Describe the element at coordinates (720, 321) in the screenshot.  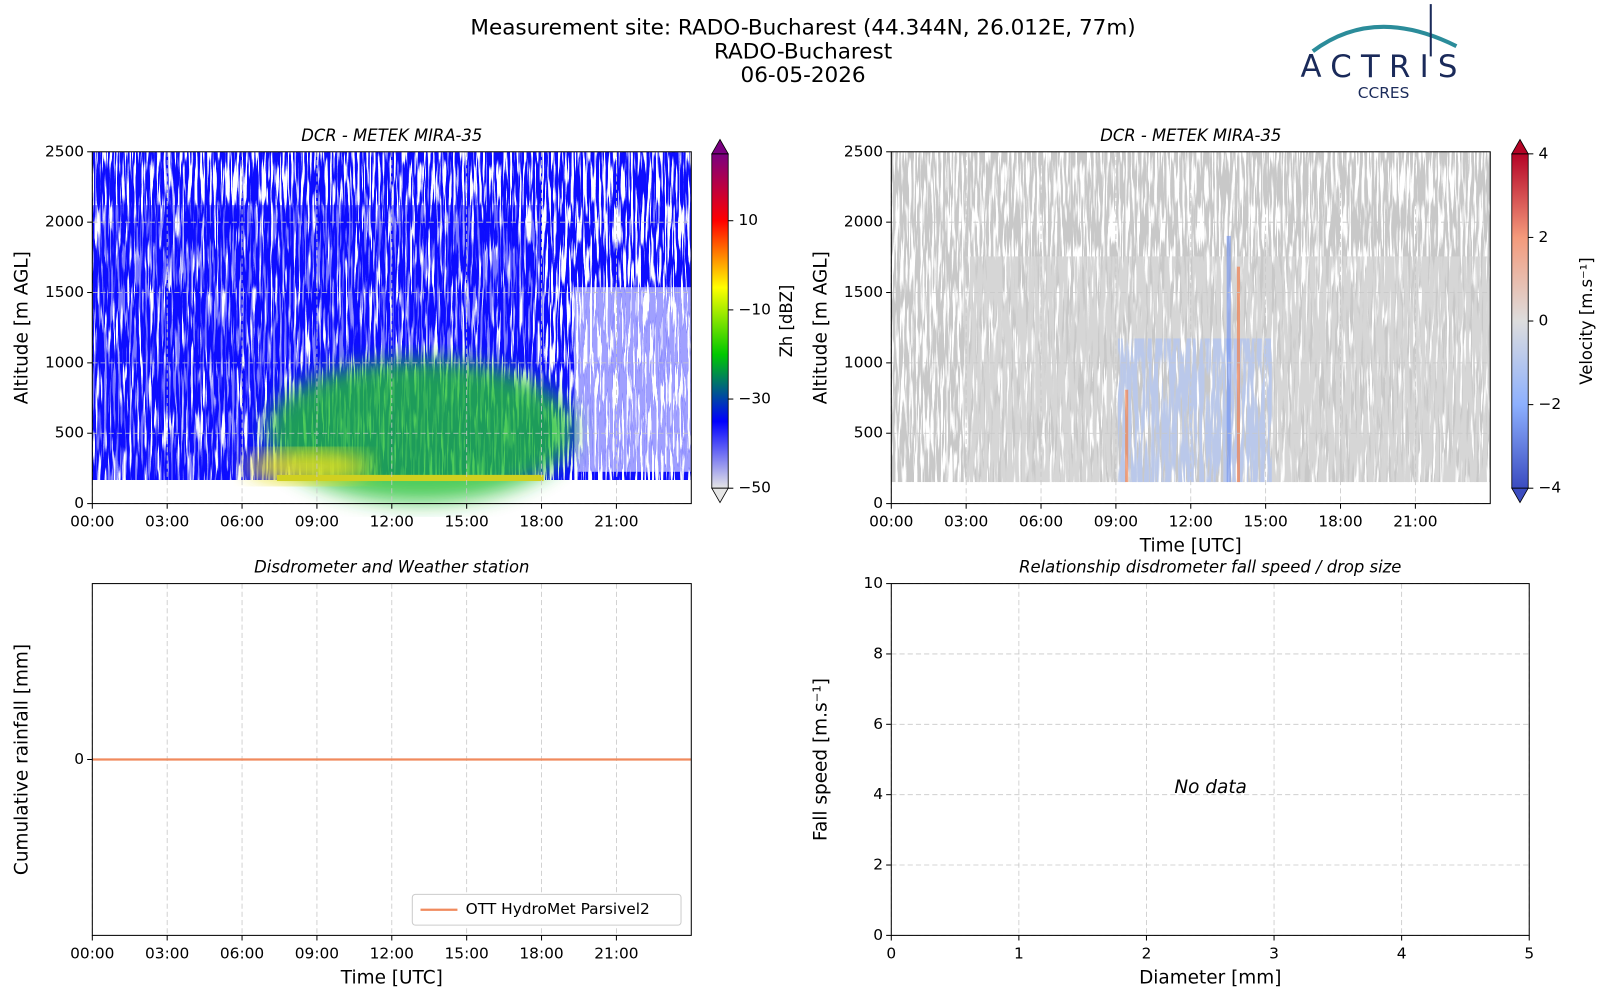
I see `colorbar` at that location.